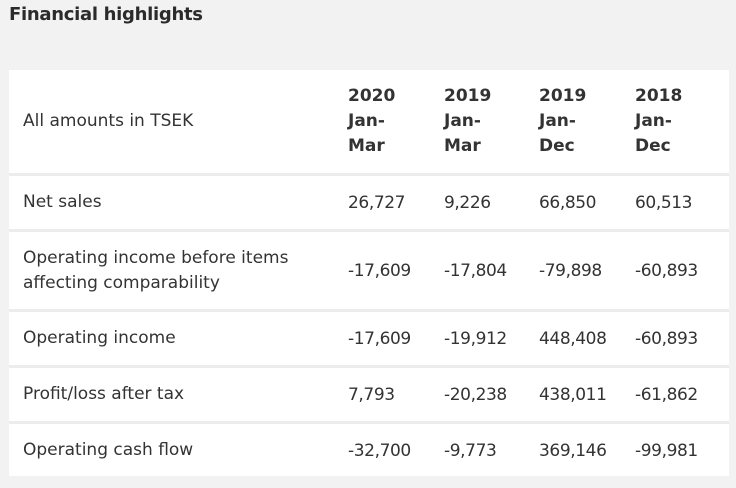 The height and width of the screenshot is (488, 736). I want to click on table-cell: 448,408, so click(587, 338).